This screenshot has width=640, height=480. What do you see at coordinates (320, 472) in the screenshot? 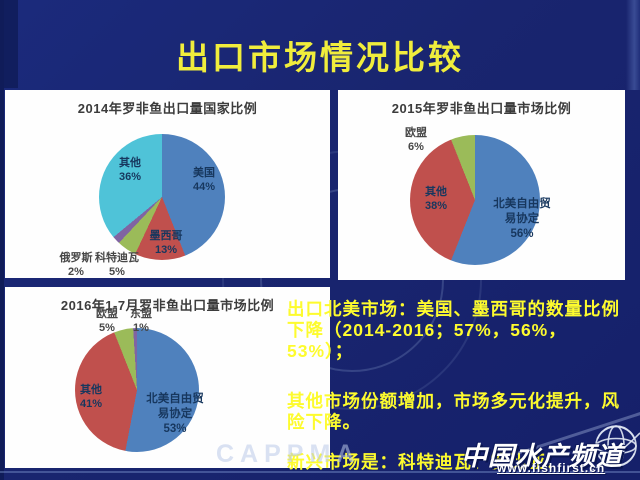
I see `background-bottom-line` at bounding box center [320, 472].